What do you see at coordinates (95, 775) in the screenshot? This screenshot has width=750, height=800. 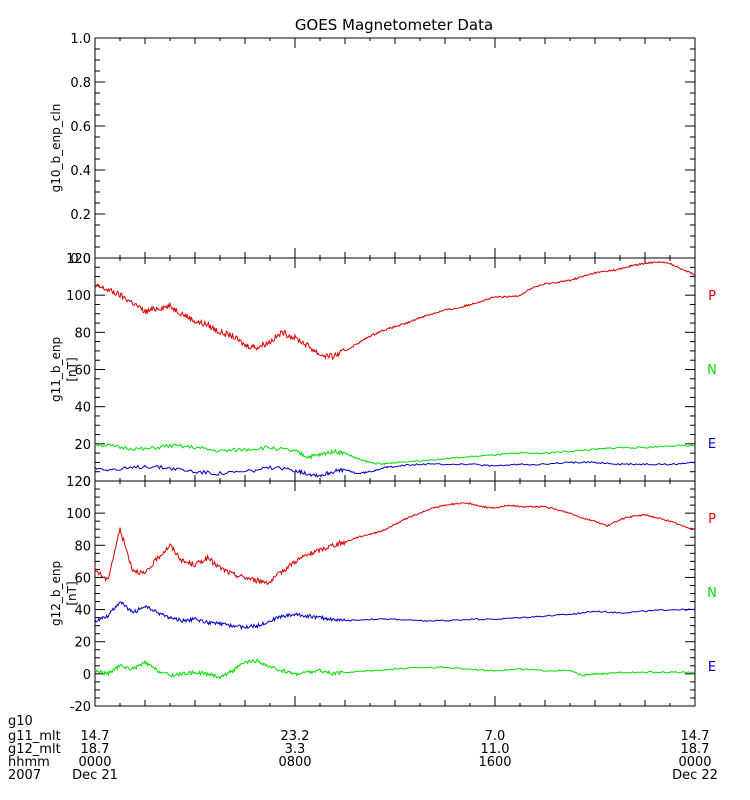 I see `footer-date: Dec 21` at bounding box center [95, 775].